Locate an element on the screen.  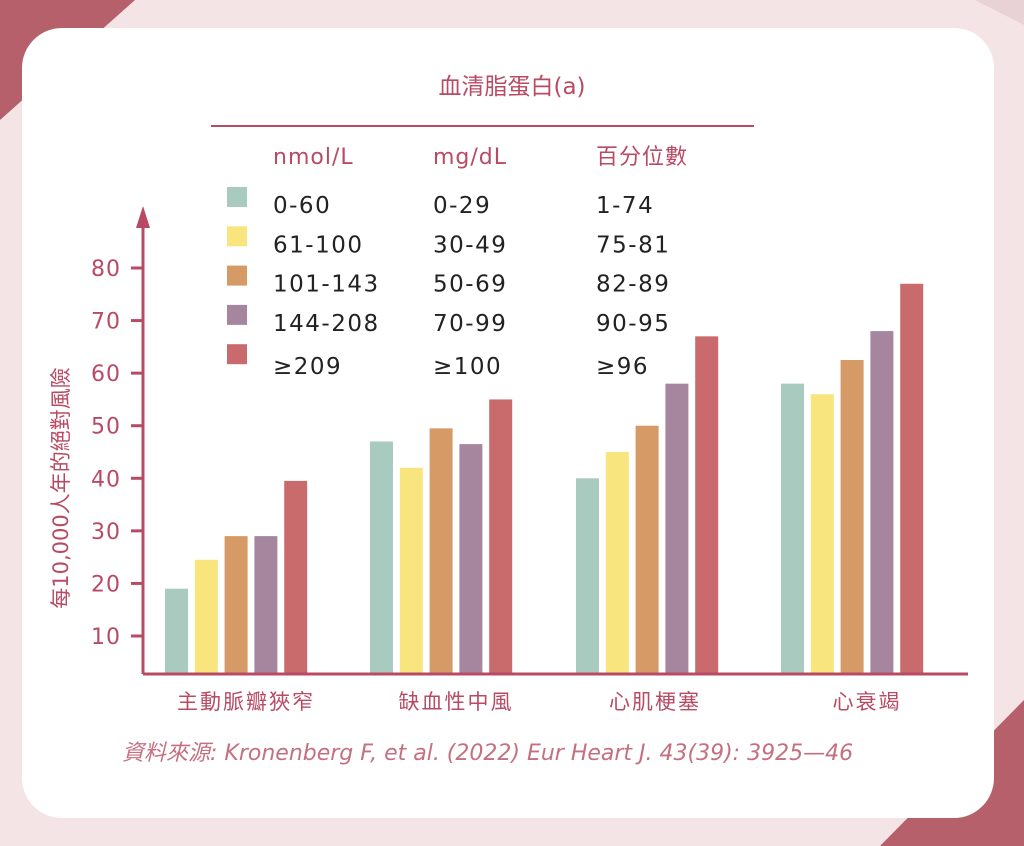
x-tick-label: 主動脈瓣狹窄 is located at coordinates (246, 702).